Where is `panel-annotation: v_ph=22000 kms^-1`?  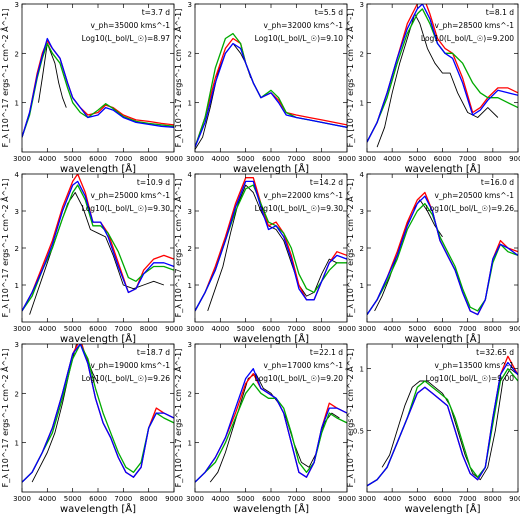
panel-annotation: v_ph=22000 kms^-1 is located at coordinates (303, 195).